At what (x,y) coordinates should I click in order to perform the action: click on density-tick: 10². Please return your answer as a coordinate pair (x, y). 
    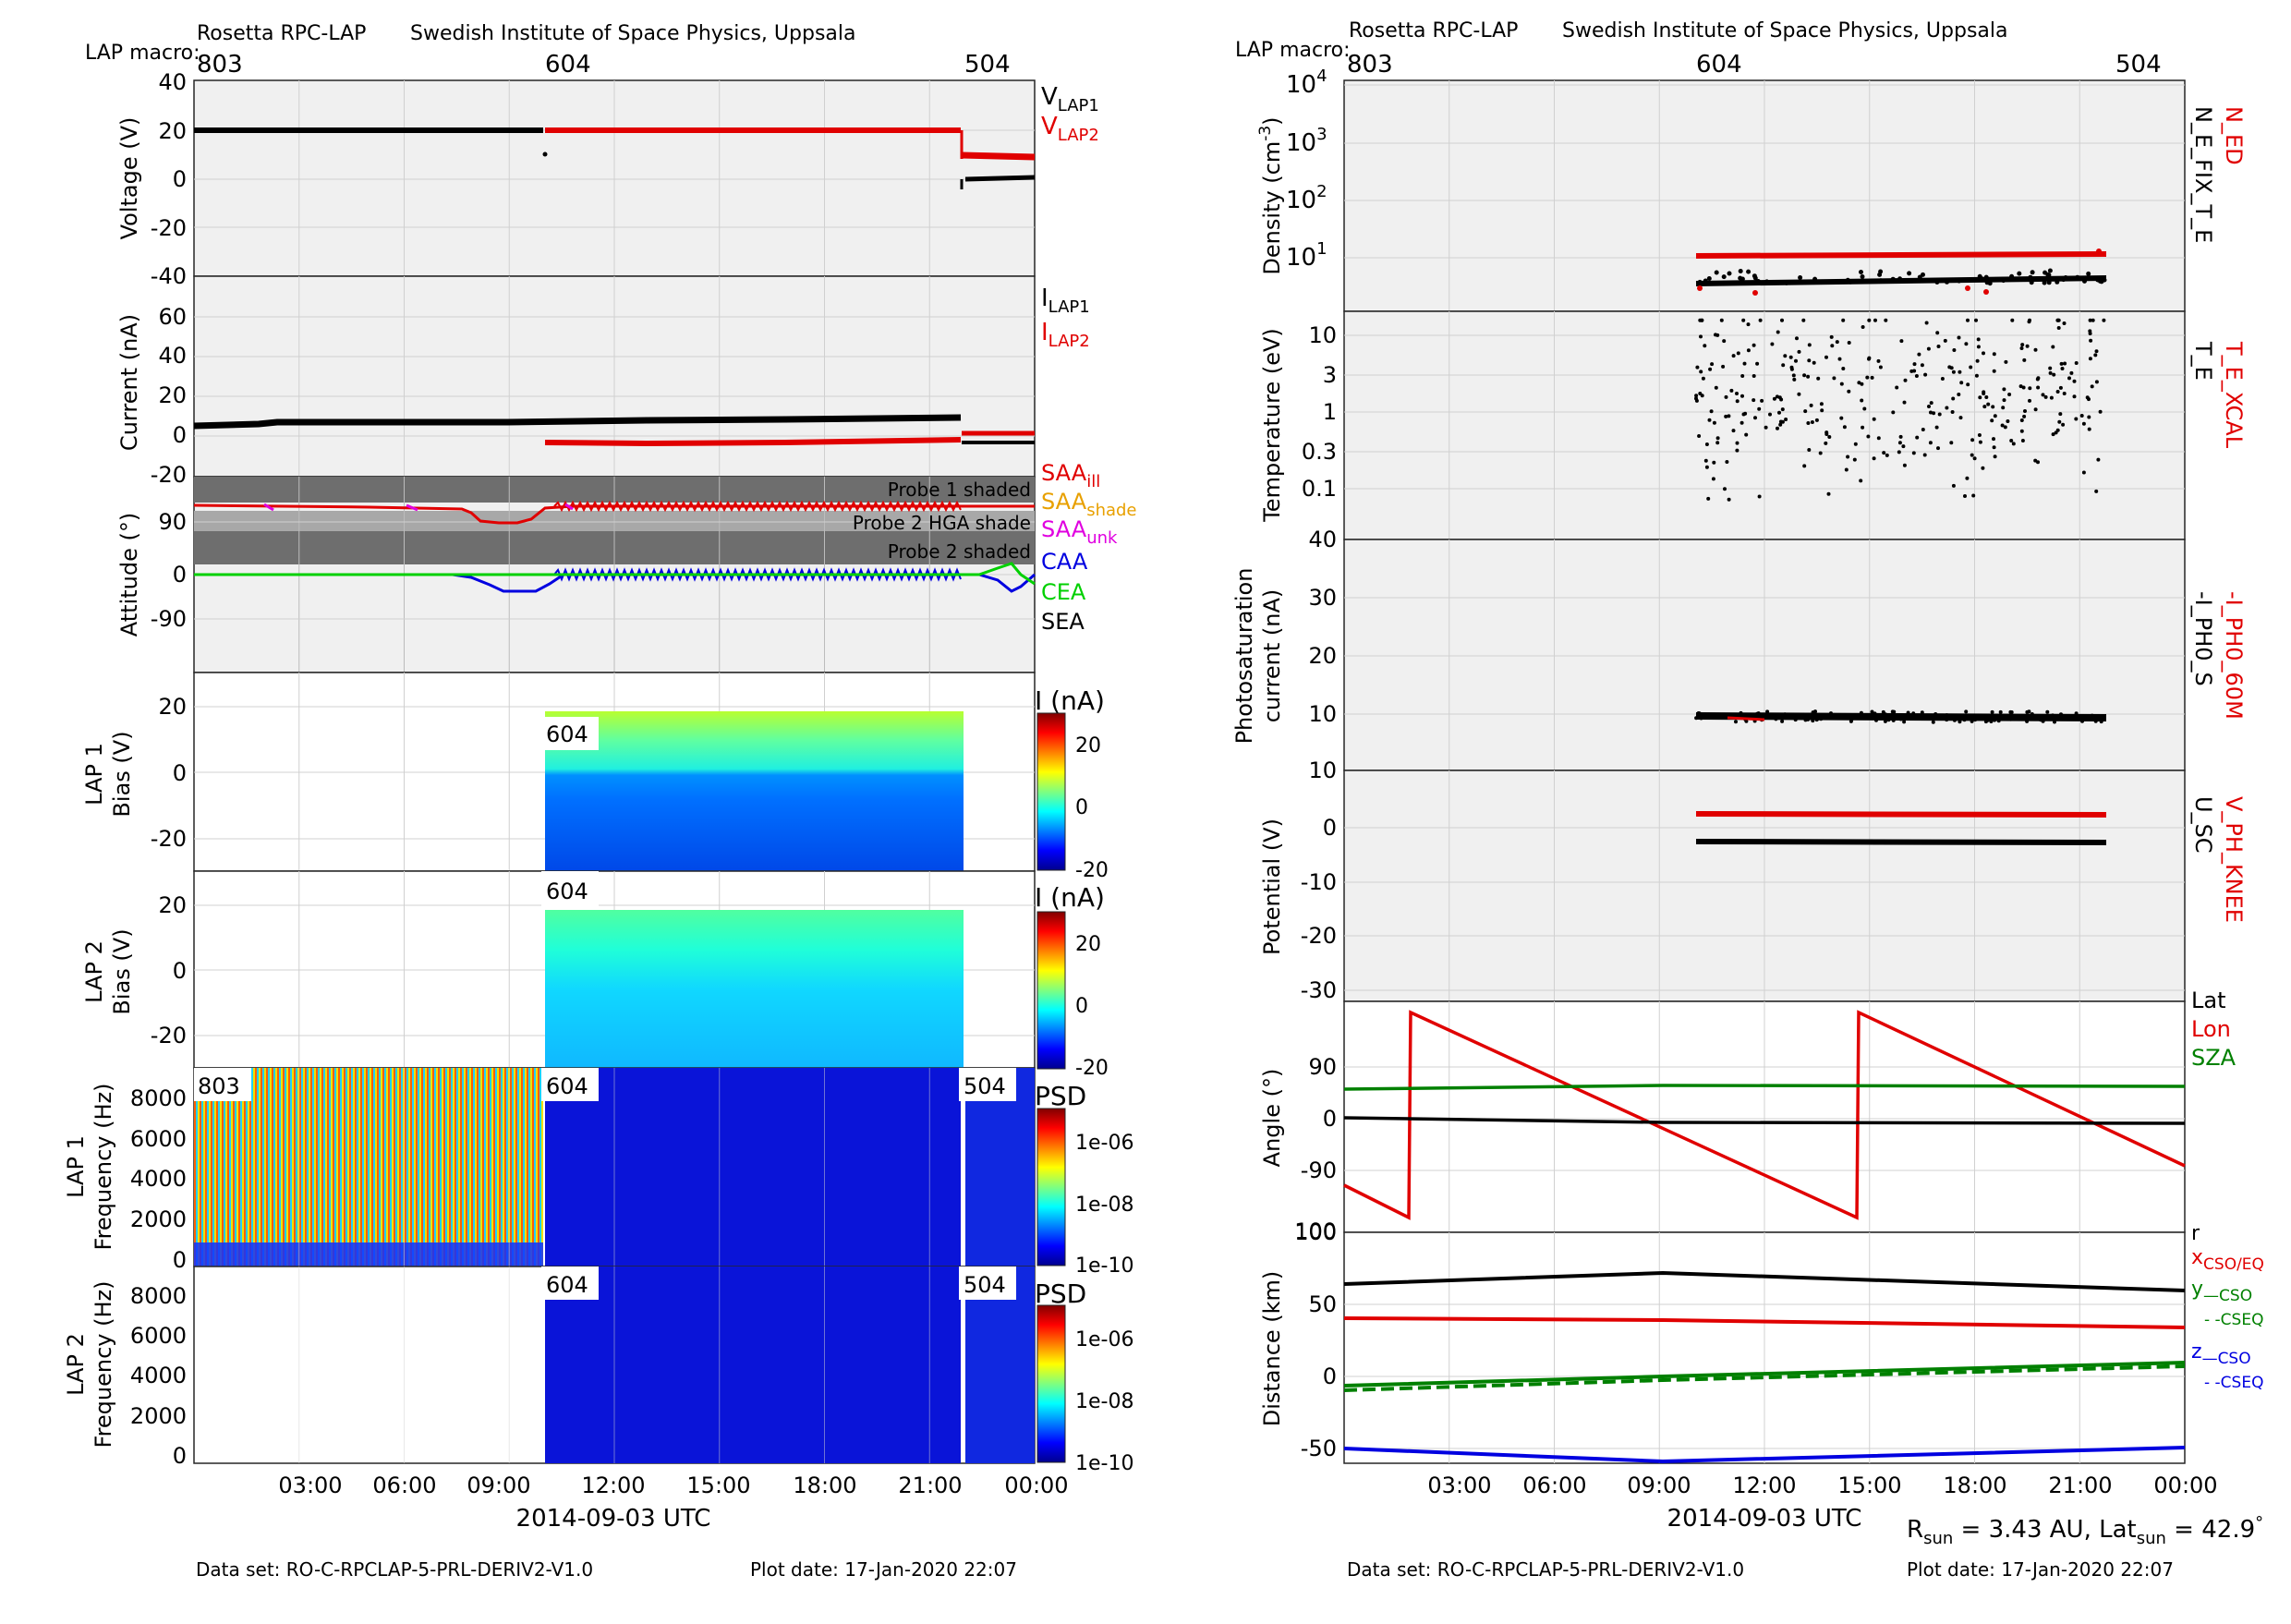
    Looking at the image, I should click on (1307, 198).